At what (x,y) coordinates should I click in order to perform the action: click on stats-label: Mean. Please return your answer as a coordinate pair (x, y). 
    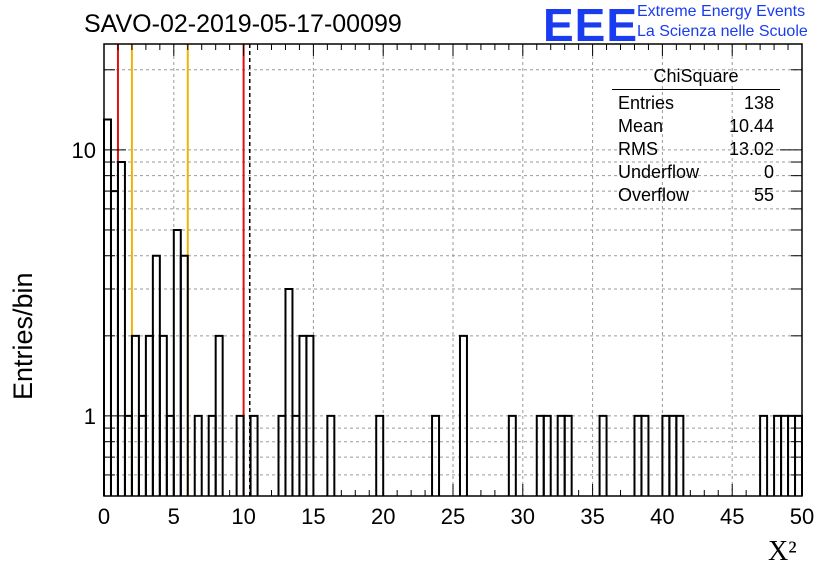
    Looking at the image, I should click on (641, 126).